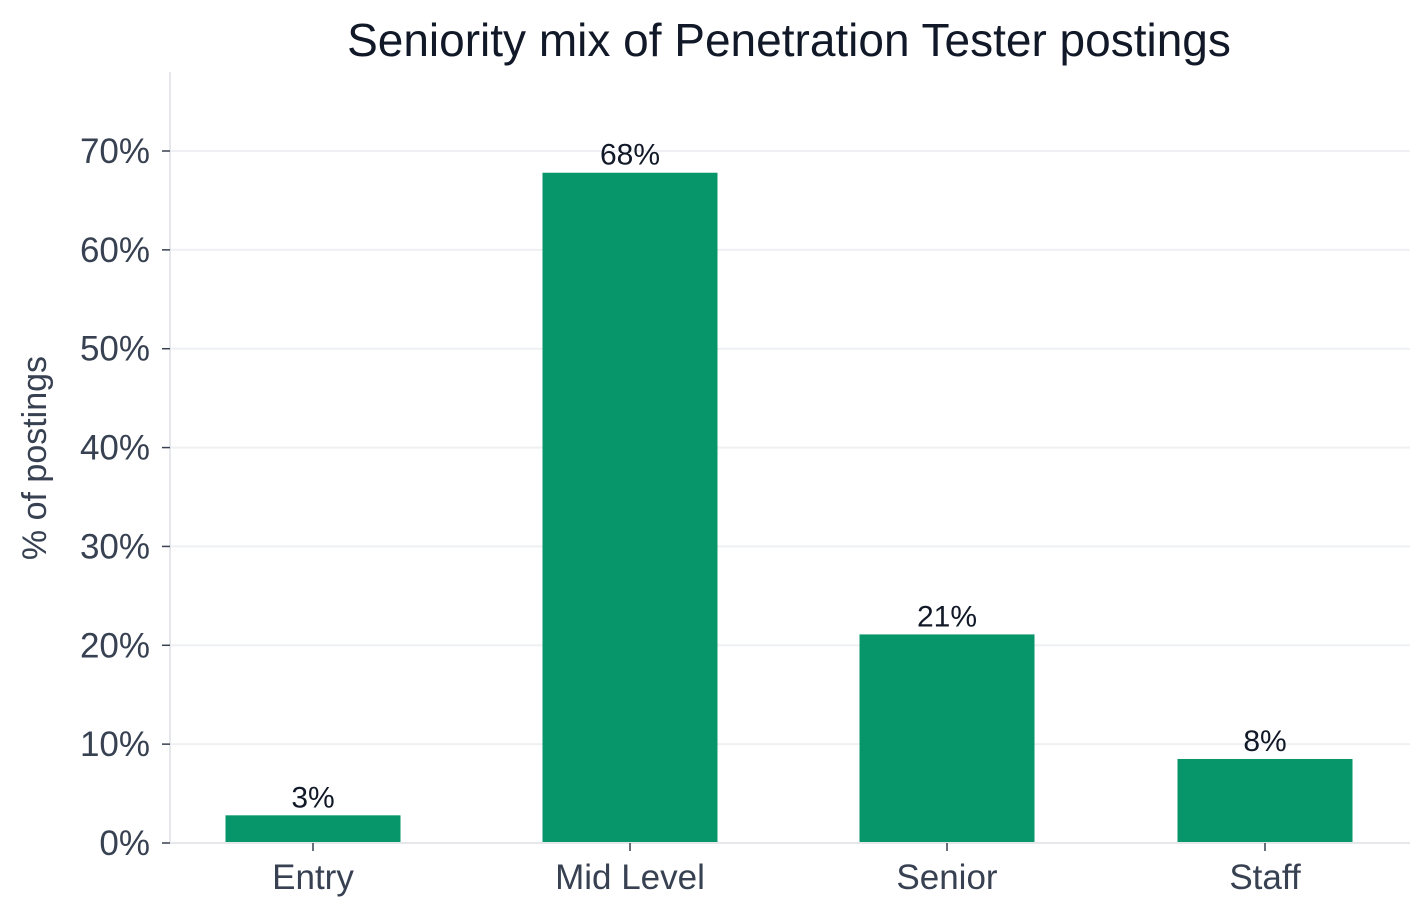 This screenshot has height=918, width=1428. I want to click on y-tick-label: 10%, so click(115, 744).